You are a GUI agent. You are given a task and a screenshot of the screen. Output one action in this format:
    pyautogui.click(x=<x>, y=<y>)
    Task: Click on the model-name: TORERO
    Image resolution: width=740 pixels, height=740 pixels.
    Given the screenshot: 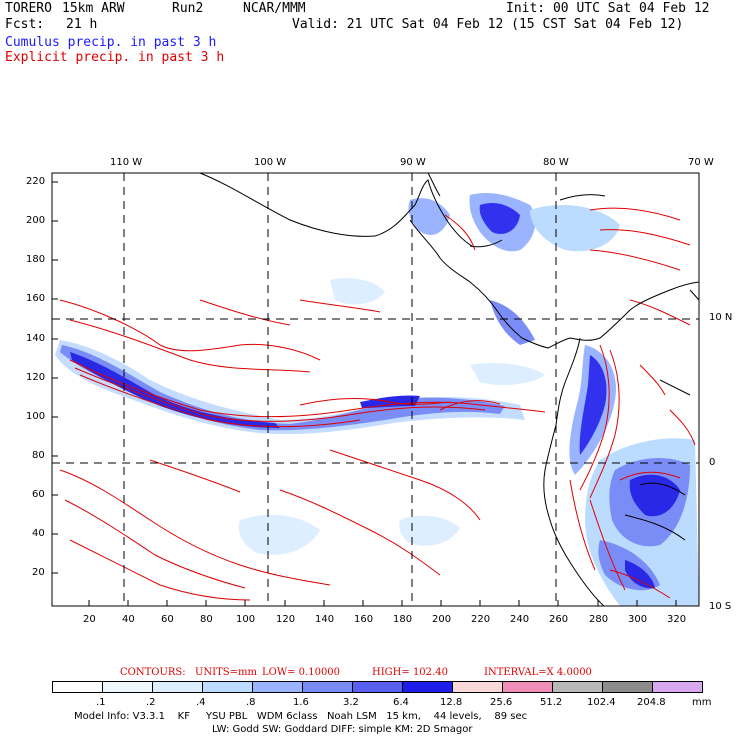 What is the action you would take?
    pyautogui.click(x=28, y=8)
    